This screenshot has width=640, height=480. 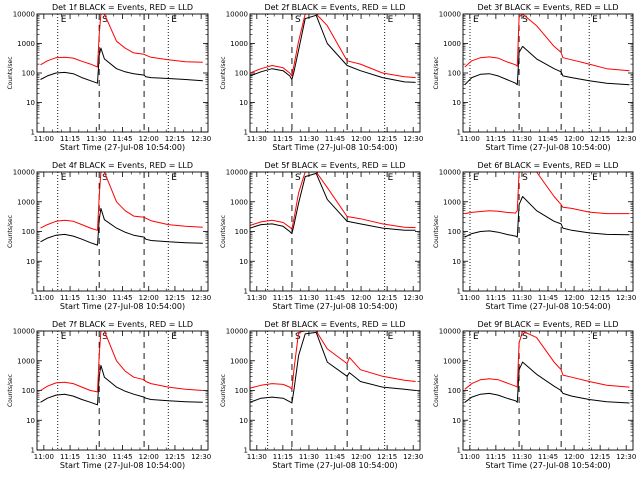 I want to click on panel-title: Det 9f BLACK = Events, RED = LLD, so click(x=547, y=324).